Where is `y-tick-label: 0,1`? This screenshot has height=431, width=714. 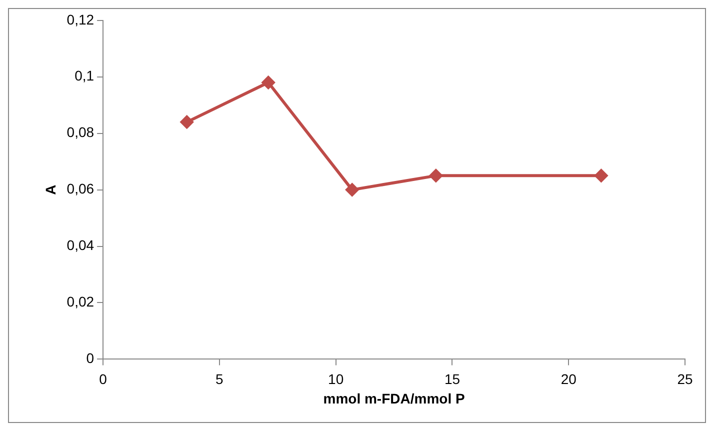
y-tick-label: 0,1 is located at coordinates (84, 76).